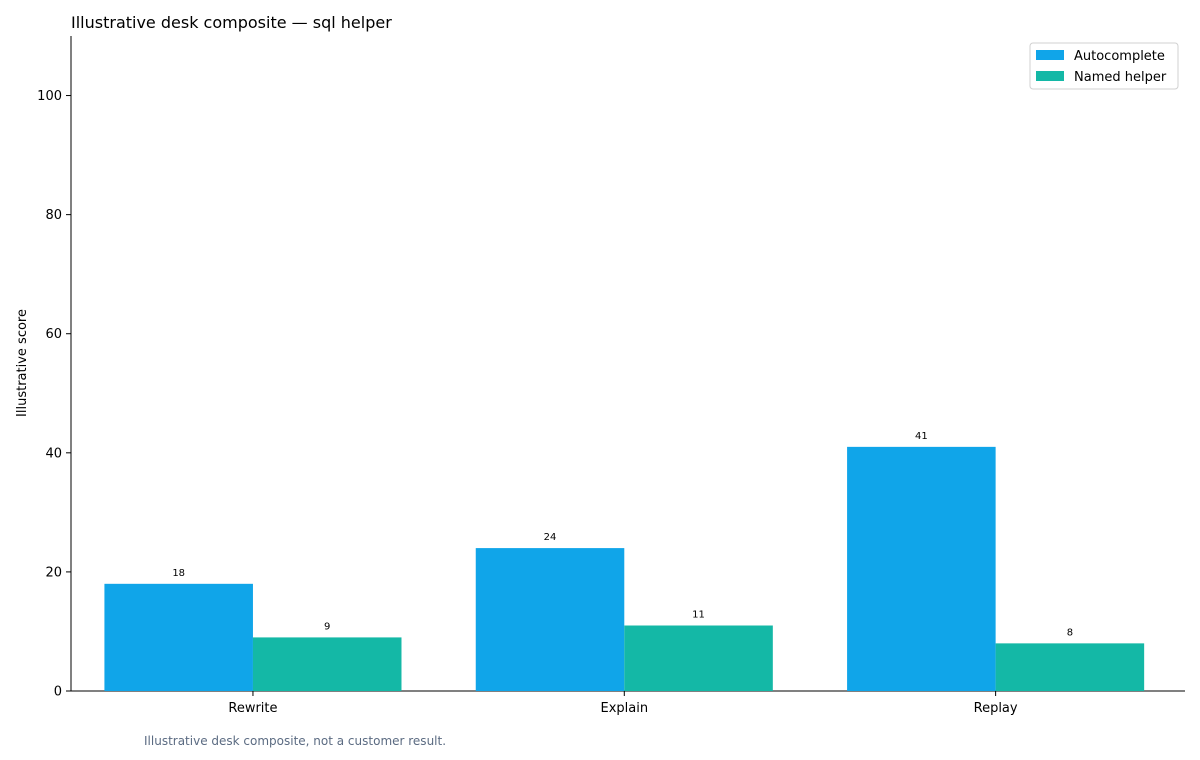  What do you see at coordinates (53, 572) in the screenshot?
I see `y-tick-label: 20` at bounding box center [53, 572].